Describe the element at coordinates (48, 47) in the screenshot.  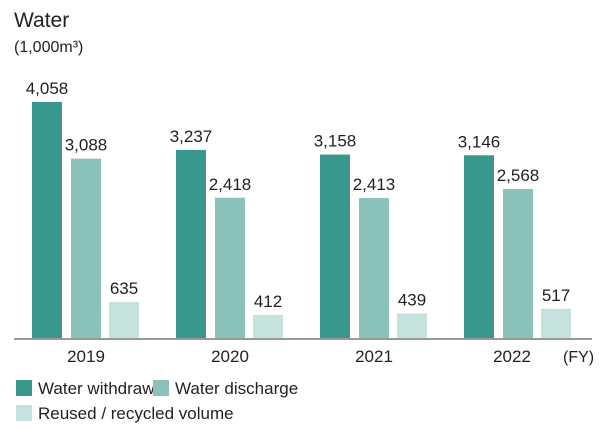
I see `y-axis-unit: (1,000m³)` at that location.